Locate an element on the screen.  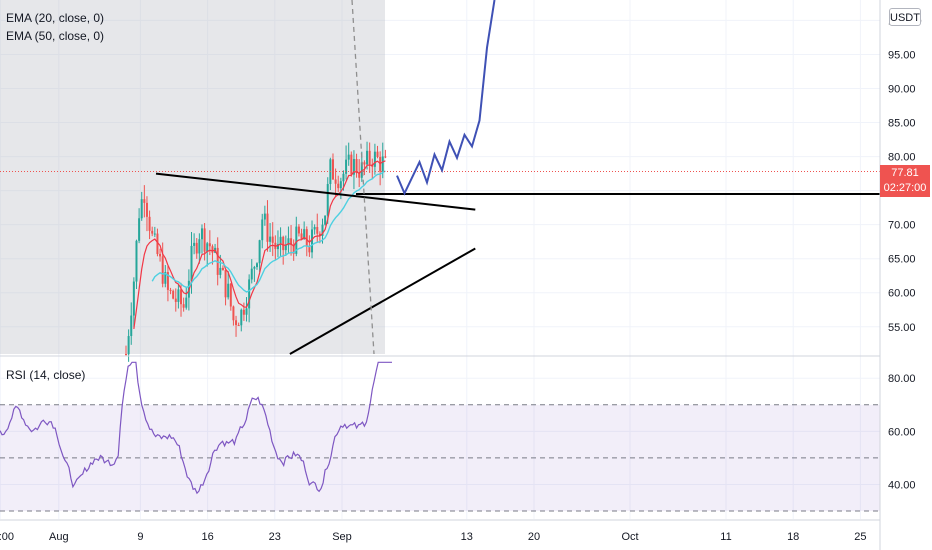
time-tick-label: 16 is located at coordinates (207, 537).